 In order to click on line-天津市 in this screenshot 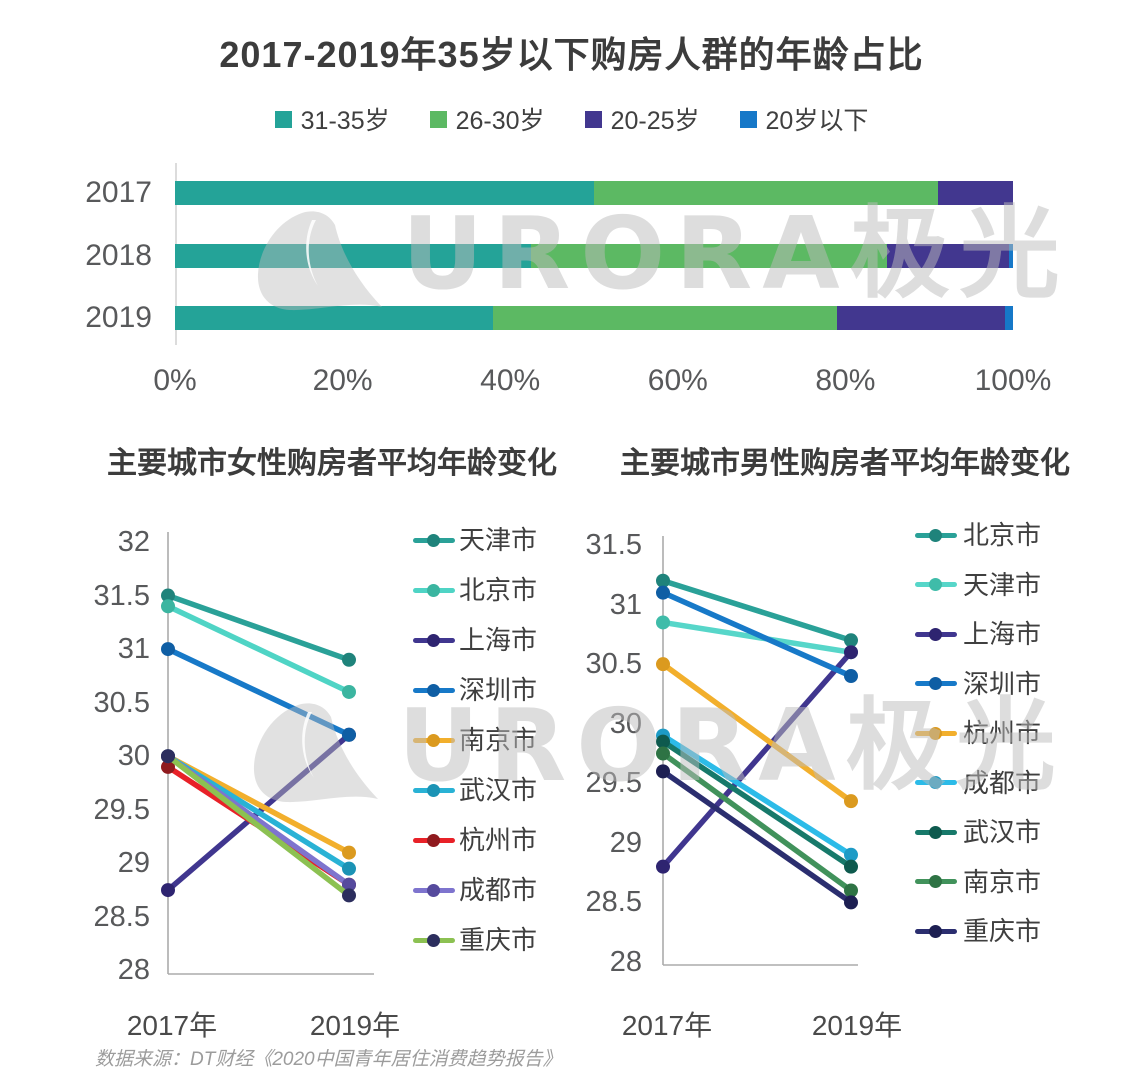, I will do `click(757, 637)`.